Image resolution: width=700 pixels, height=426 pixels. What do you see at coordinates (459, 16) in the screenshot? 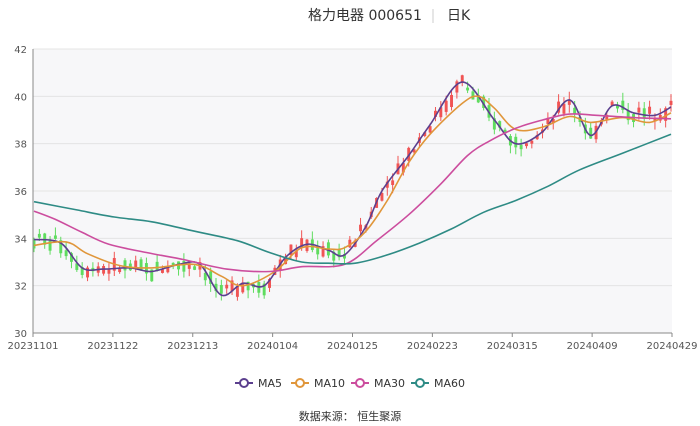
I see `chart-title-period: 日K` at bounding box center [459, 16].